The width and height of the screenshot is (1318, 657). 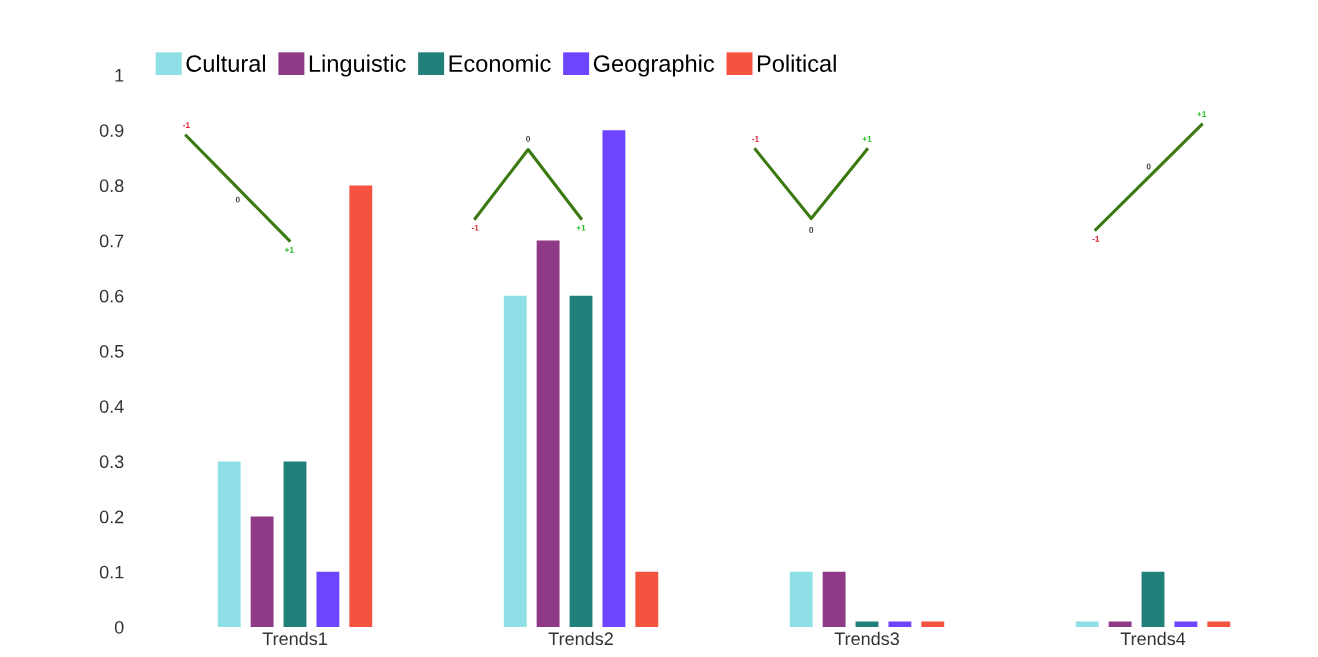 What do you see at coordinates (796, 63) in the screenshot?
I see `legend-label: Political` at bounding box center [796, 63].